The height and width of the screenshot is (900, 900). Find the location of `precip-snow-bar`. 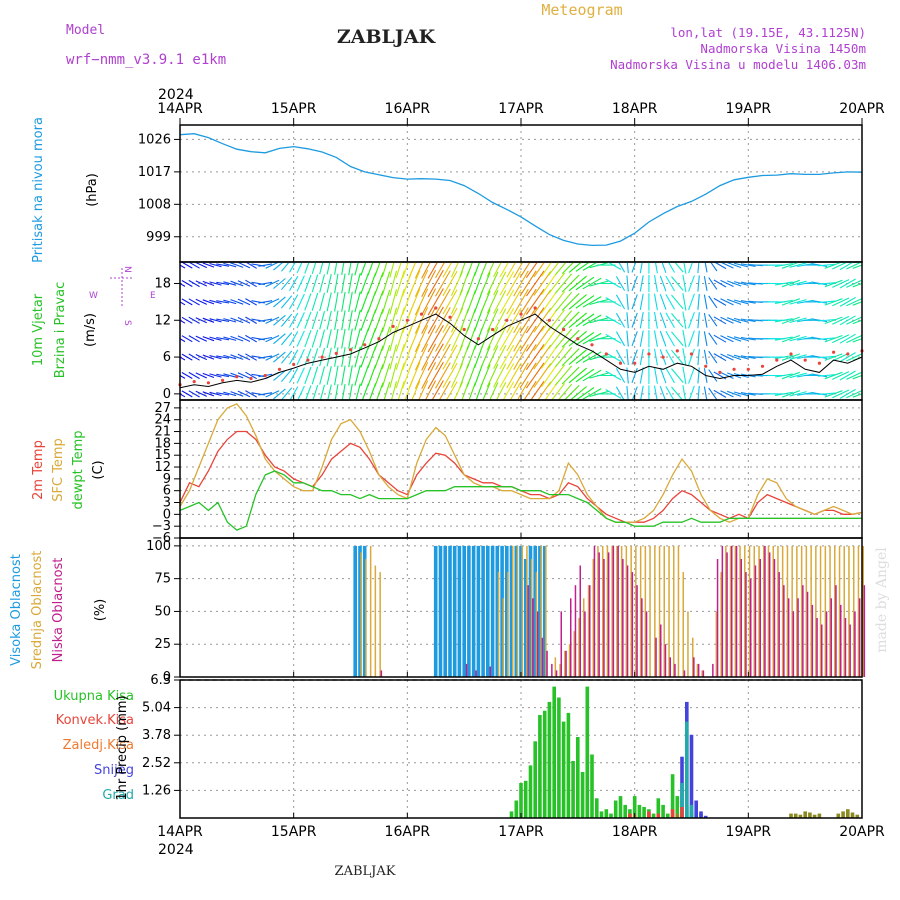

precip-snow-bar is located at coordinates (701, 814).